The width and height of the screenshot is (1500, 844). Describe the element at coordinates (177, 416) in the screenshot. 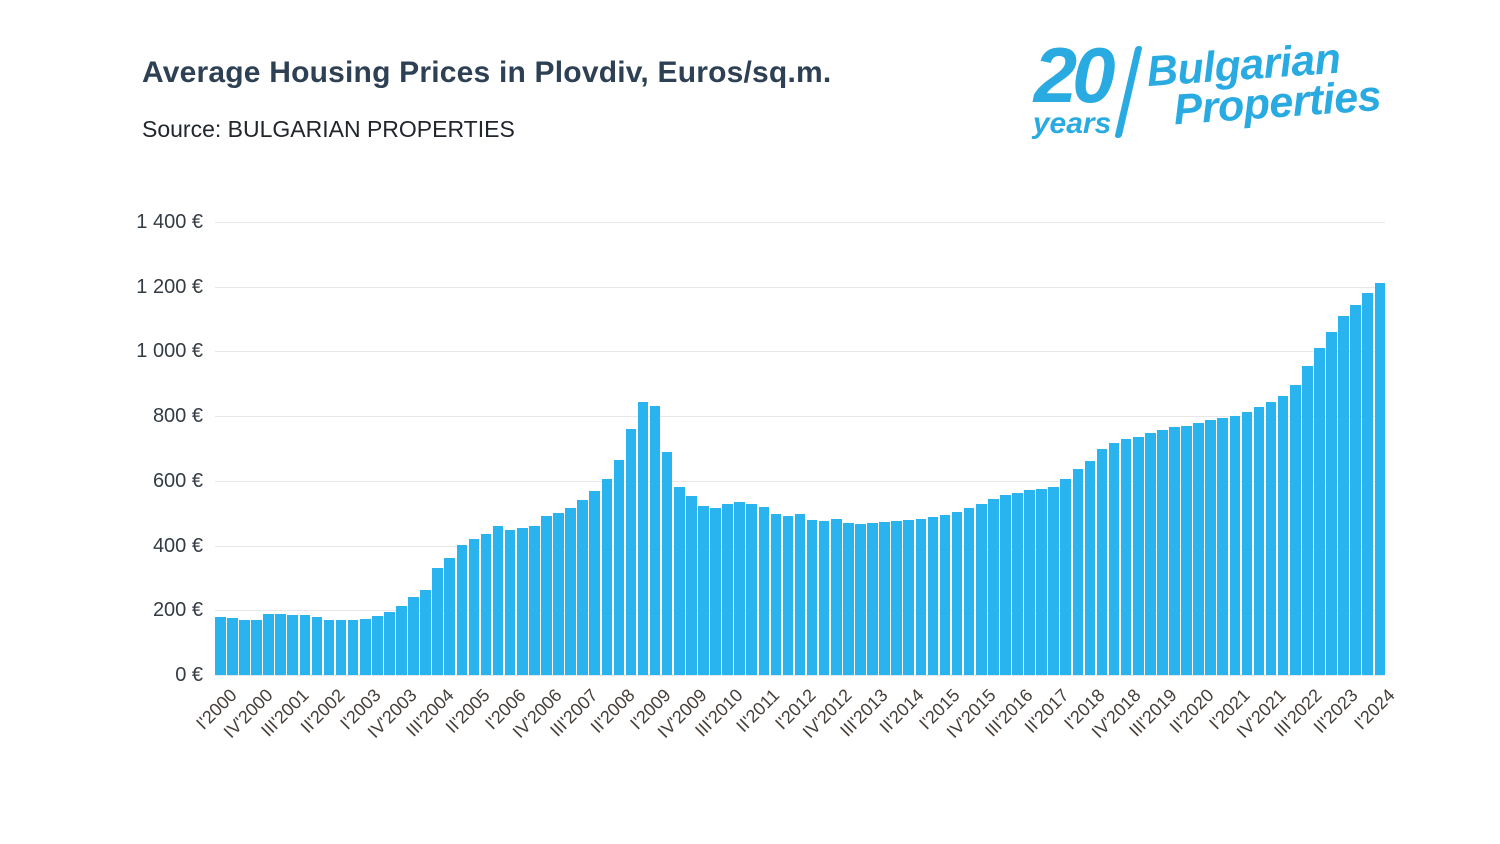

I see `y-axis-tick-label: 800 €` at that location.